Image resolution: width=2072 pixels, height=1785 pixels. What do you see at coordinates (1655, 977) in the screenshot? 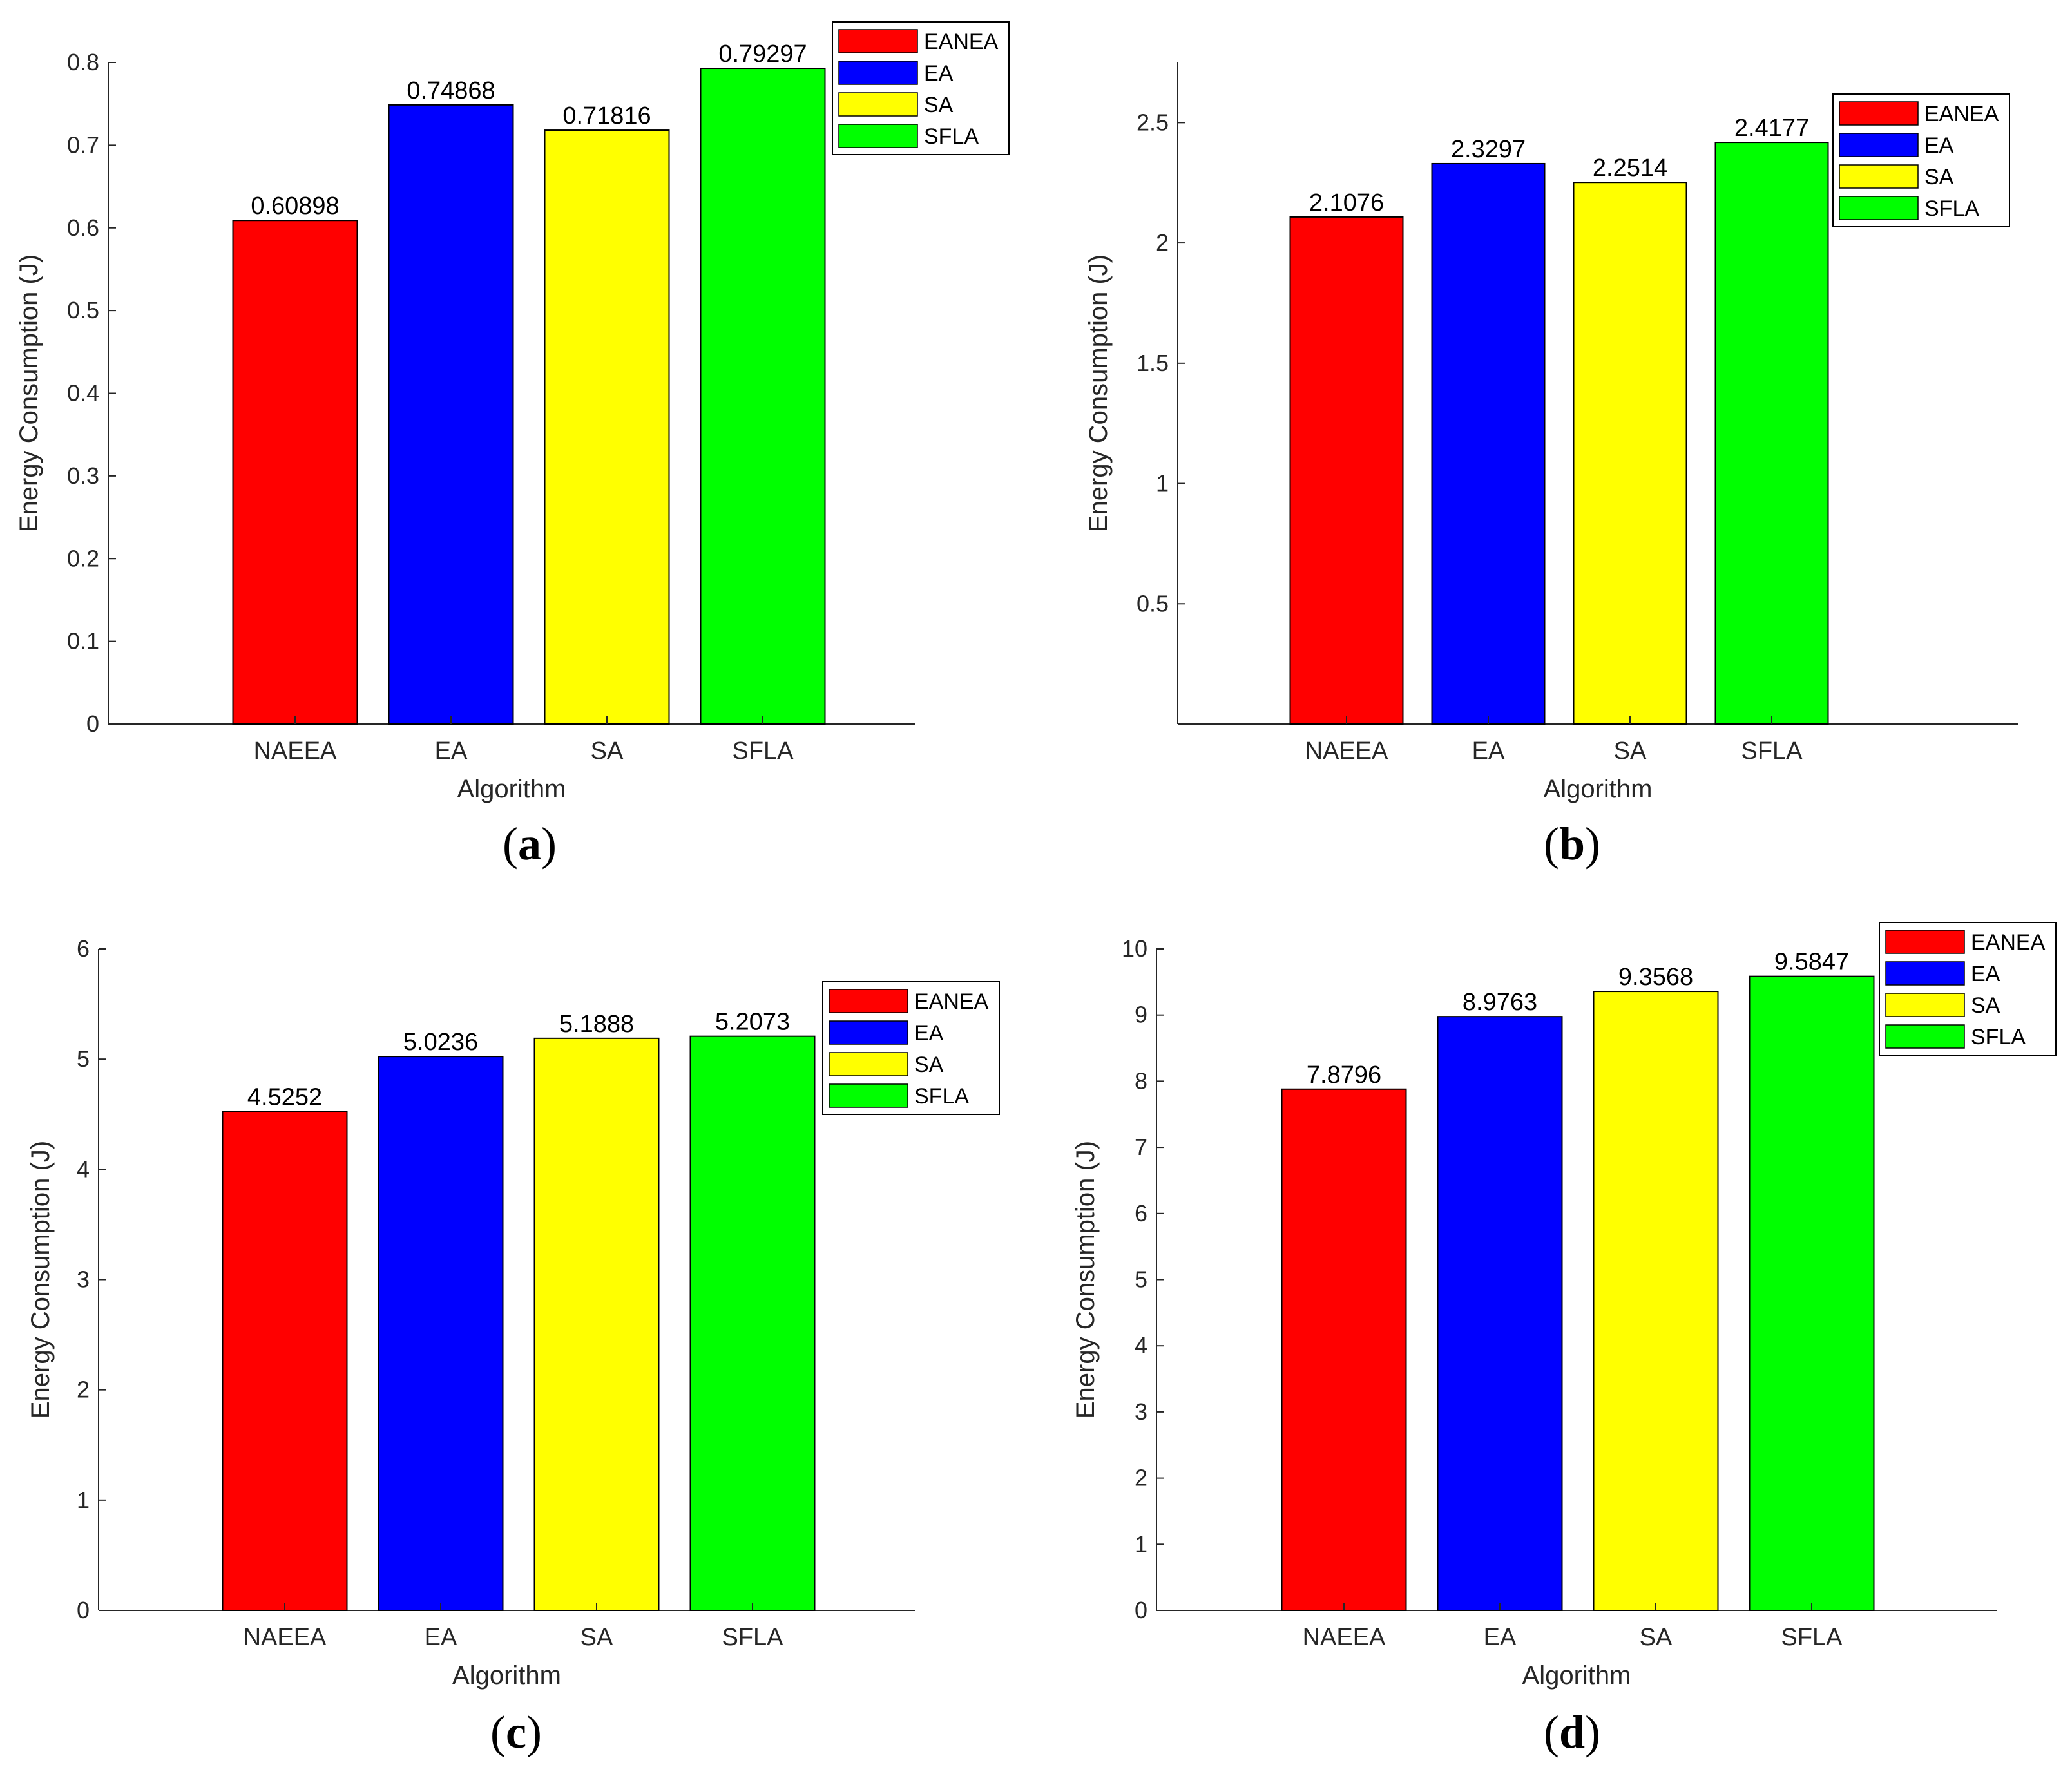
I see `data-label: 9.3568` at bounding box center [1655, 977].